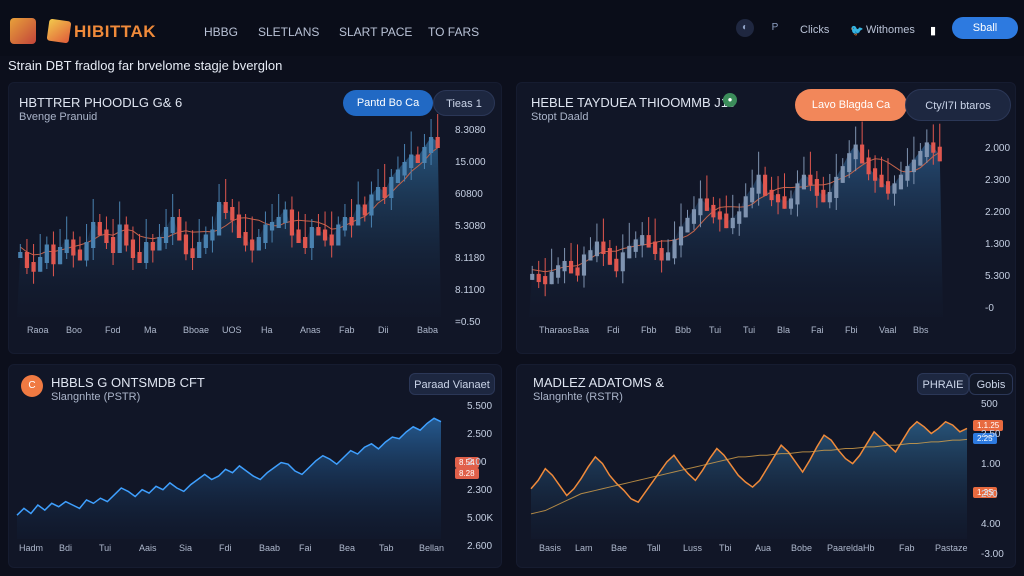 The image size is (1024, 576). What do you see at coordinates (991, 384) in the screenshot?
I see `tab-gobis: Gobis` at bounding box center [991, 384].